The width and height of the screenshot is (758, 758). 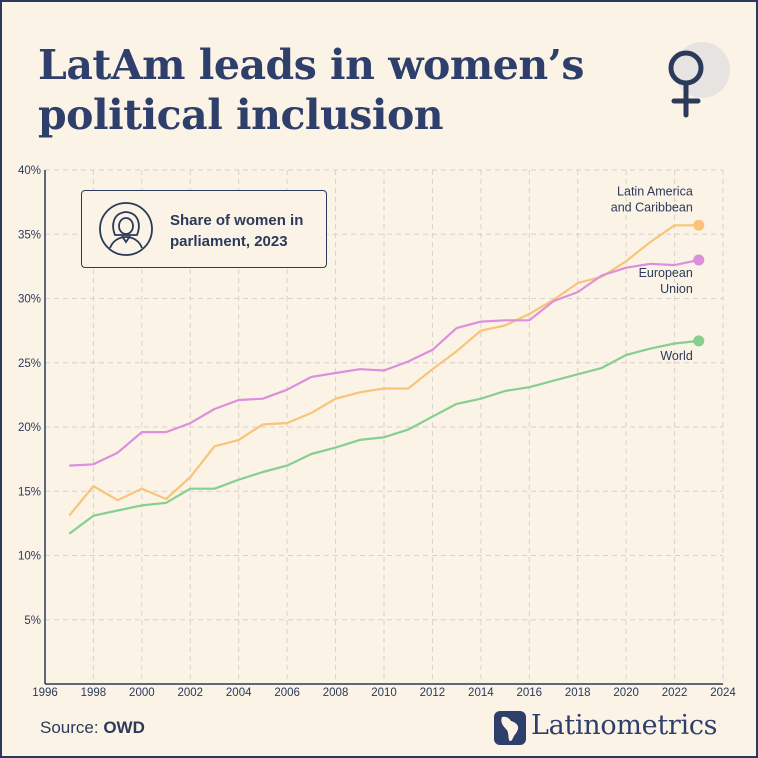 I want to click on brand-logo: Latinometrics, so click(x=619, y=728).